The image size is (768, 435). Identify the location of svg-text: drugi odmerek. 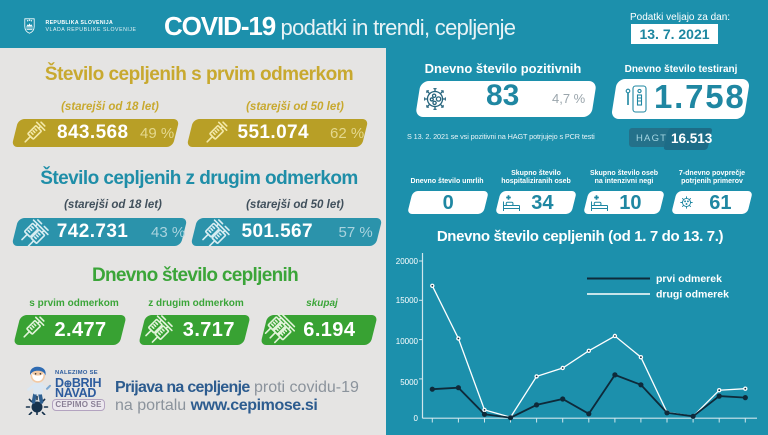
(692, 295).